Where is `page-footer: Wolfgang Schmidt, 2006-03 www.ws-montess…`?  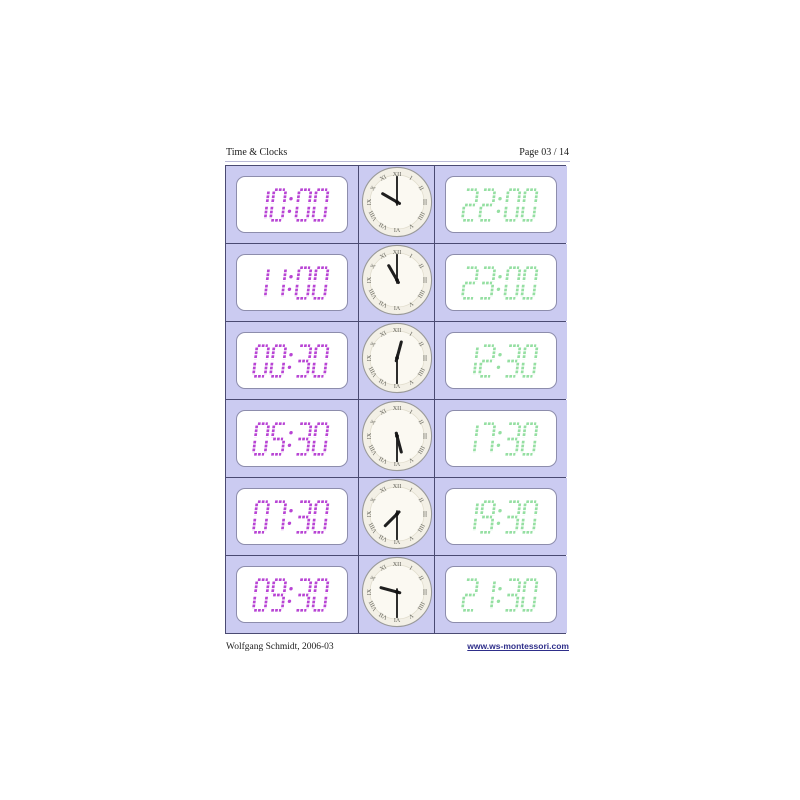 page-footer: Wolfgang Schmidt, 2006-03 www.ws-montess… is located at coordinates (397, 646).